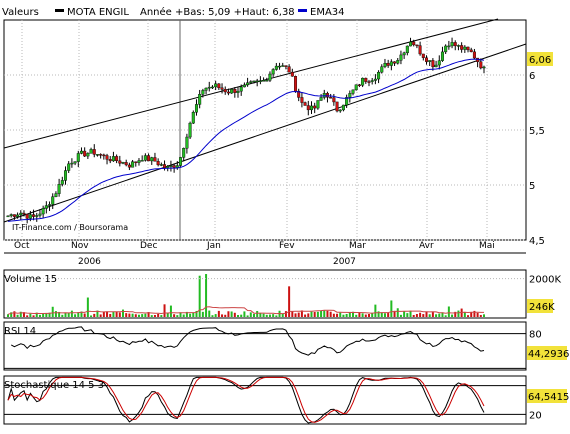  Describe the element at coordinates (532, 186) in the screenshot. I see `price-tick-label: 5` at that location.